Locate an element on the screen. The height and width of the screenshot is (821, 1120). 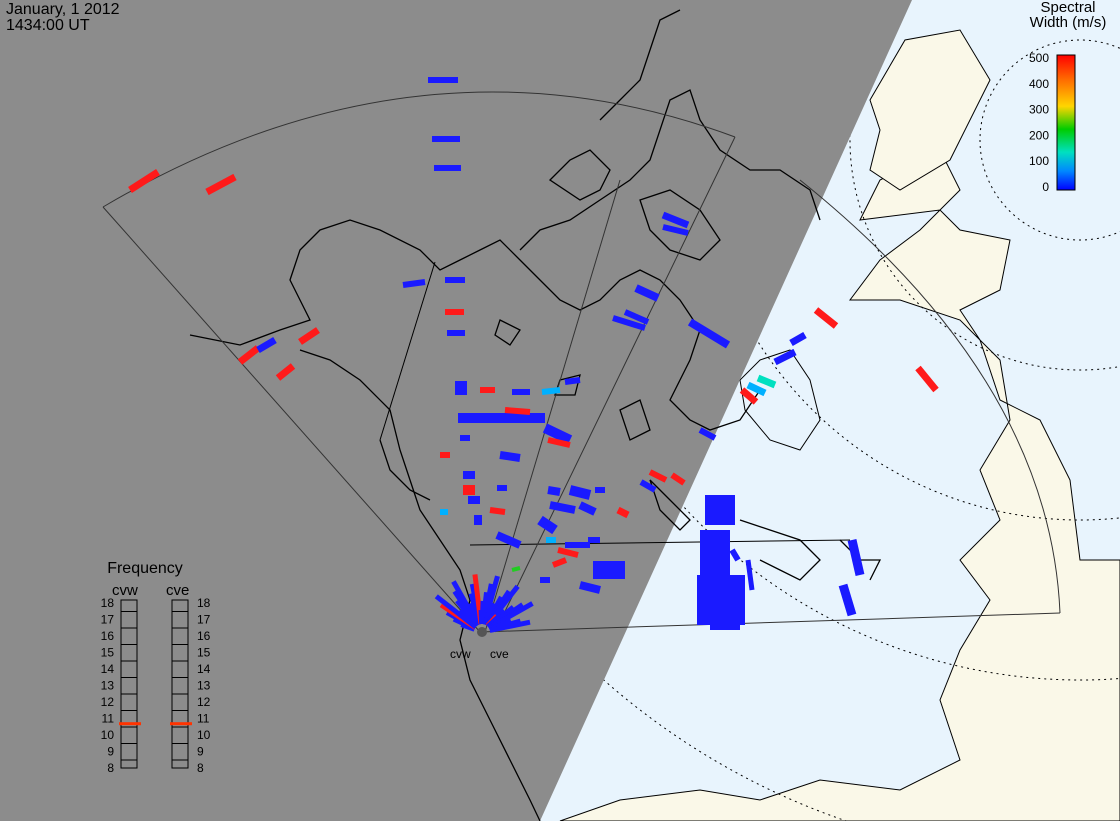
colorbar-tick-label: 300 is located at coordinates (1039, 110).